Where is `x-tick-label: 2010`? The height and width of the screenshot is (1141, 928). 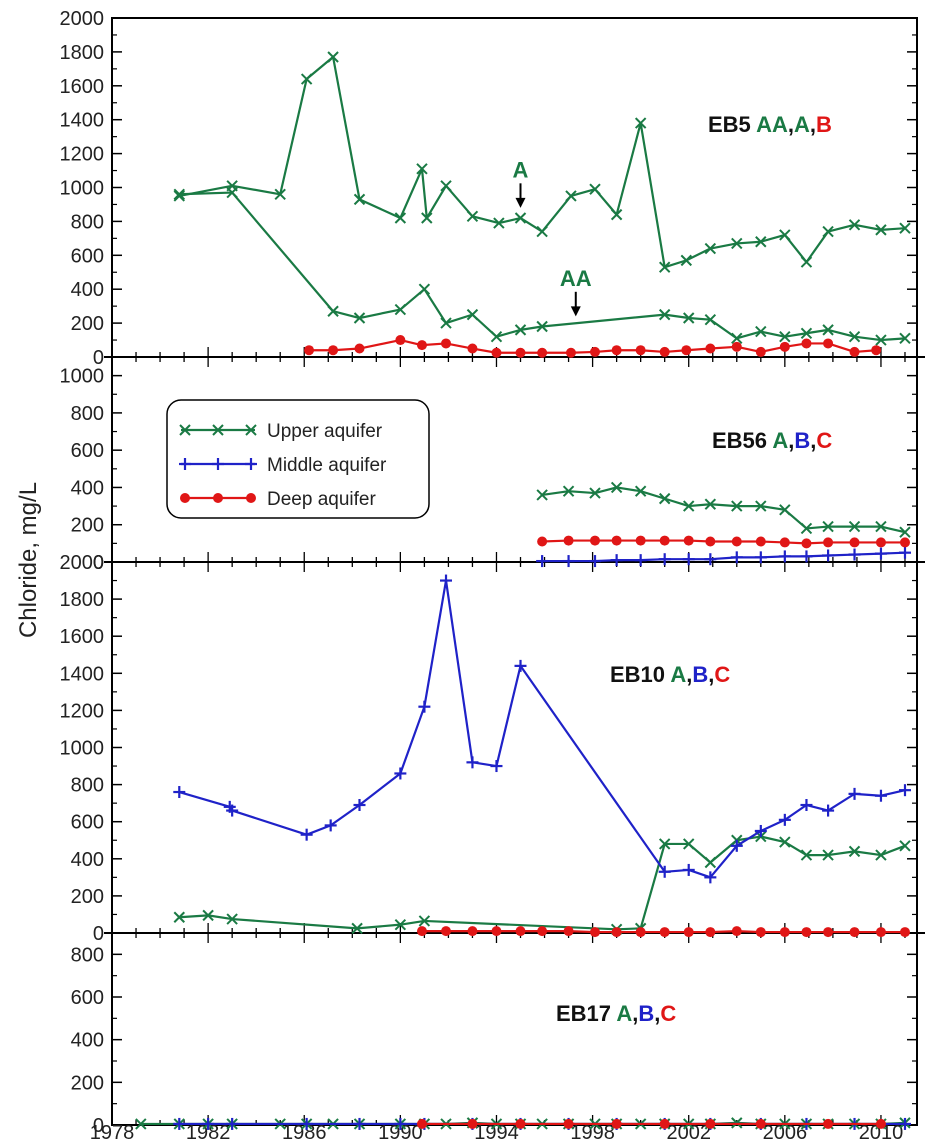
x-tick-label: 2010 is located at coordinates (881, 1131).